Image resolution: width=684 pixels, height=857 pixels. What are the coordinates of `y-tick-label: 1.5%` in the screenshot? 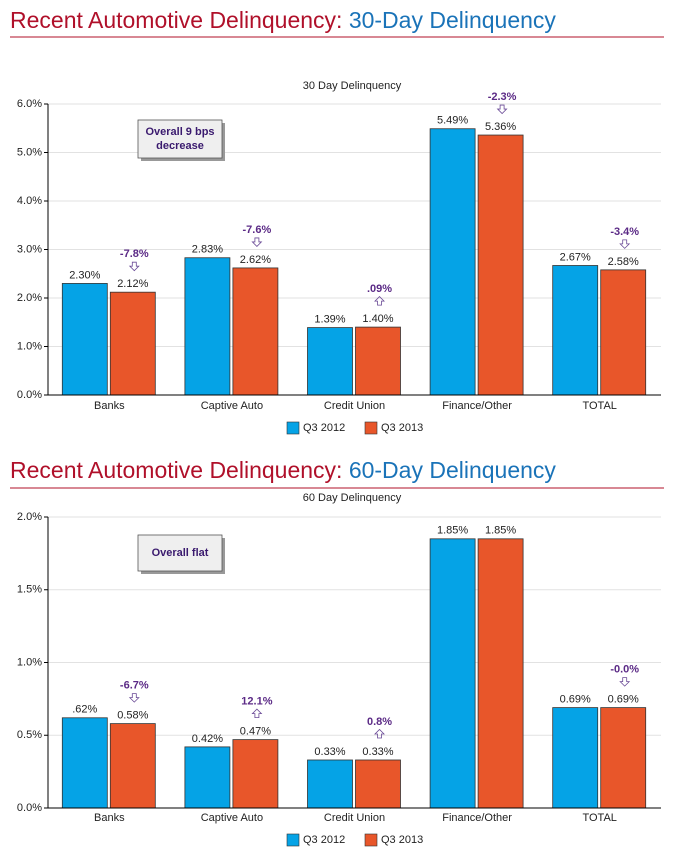 It's located at (29, 590).